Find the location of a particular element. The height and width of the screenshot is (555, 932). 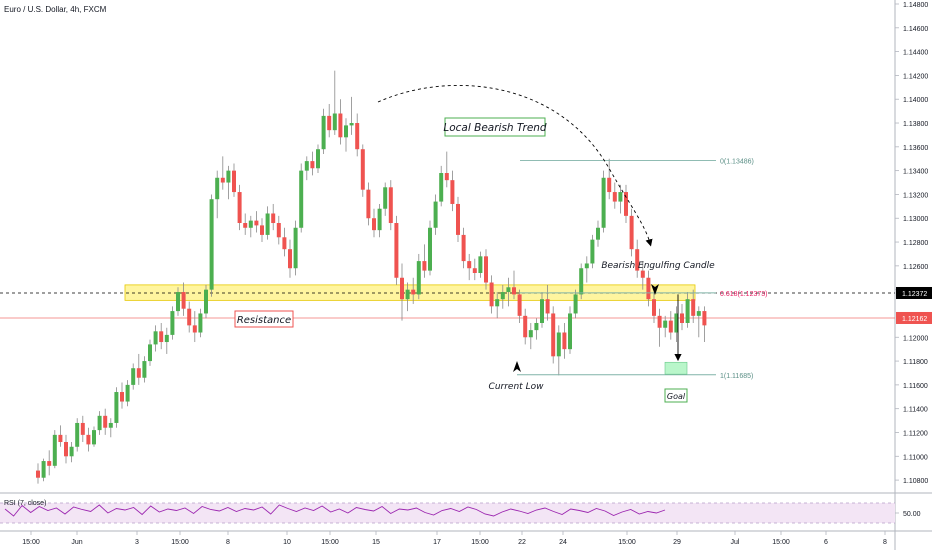

price-tick-label: 1.11000 is located at coordinates (915, 457).